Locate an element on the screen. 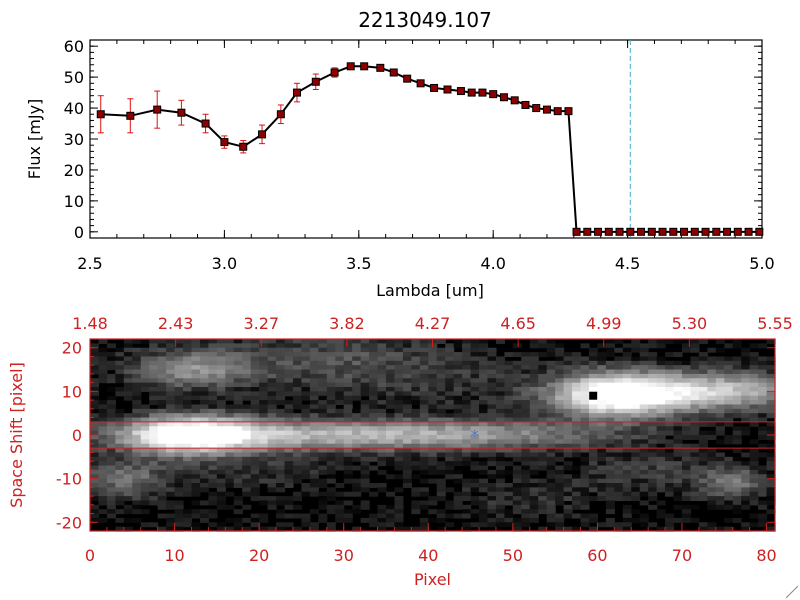 The width and height of the screenshot is (800, 600). top-tick-label: 4.99 is located at coordinates (604, 323).